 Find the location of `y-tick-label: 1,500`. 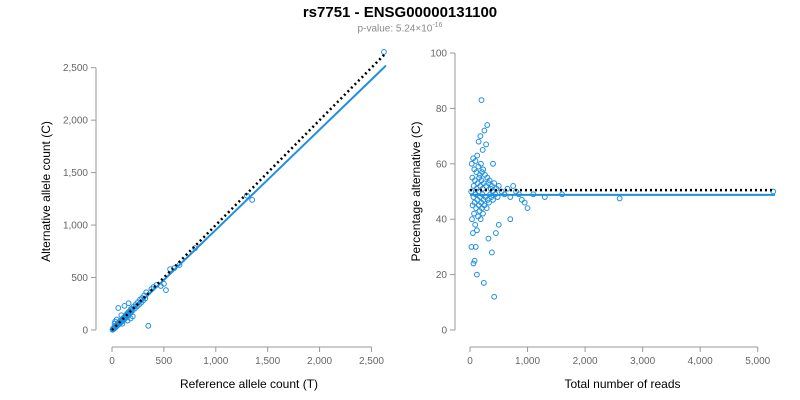

y-tick-label: 1,500 is located at coordinates (75, 173).